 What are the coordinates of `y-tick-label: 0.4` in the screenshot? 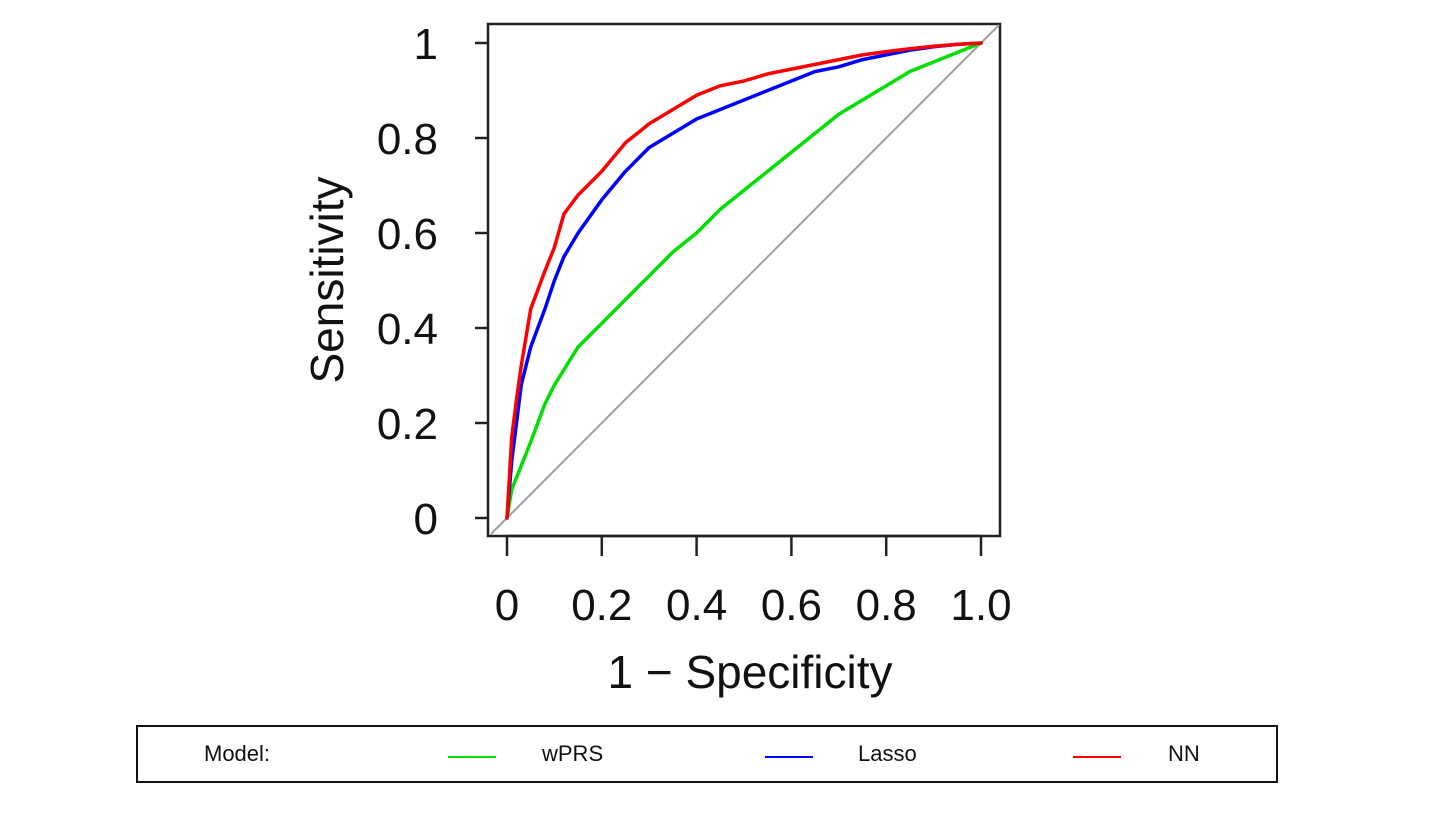 It's located at (407, 329).